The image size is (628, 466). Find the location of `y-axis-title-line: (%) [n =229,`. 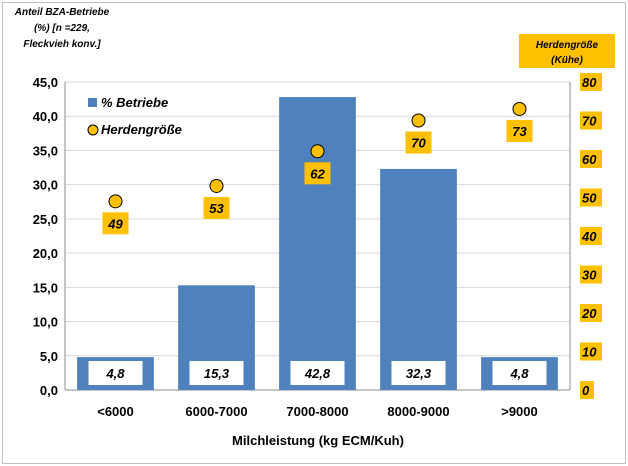

y-axis-title-line: (%) [n =229, is located at coordinates (62, 28).